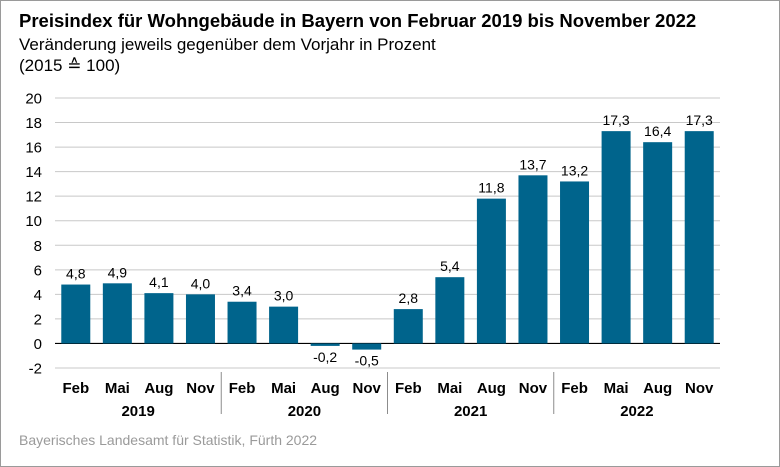  I want to click on y-tick-label: 6, so click(38, 270).